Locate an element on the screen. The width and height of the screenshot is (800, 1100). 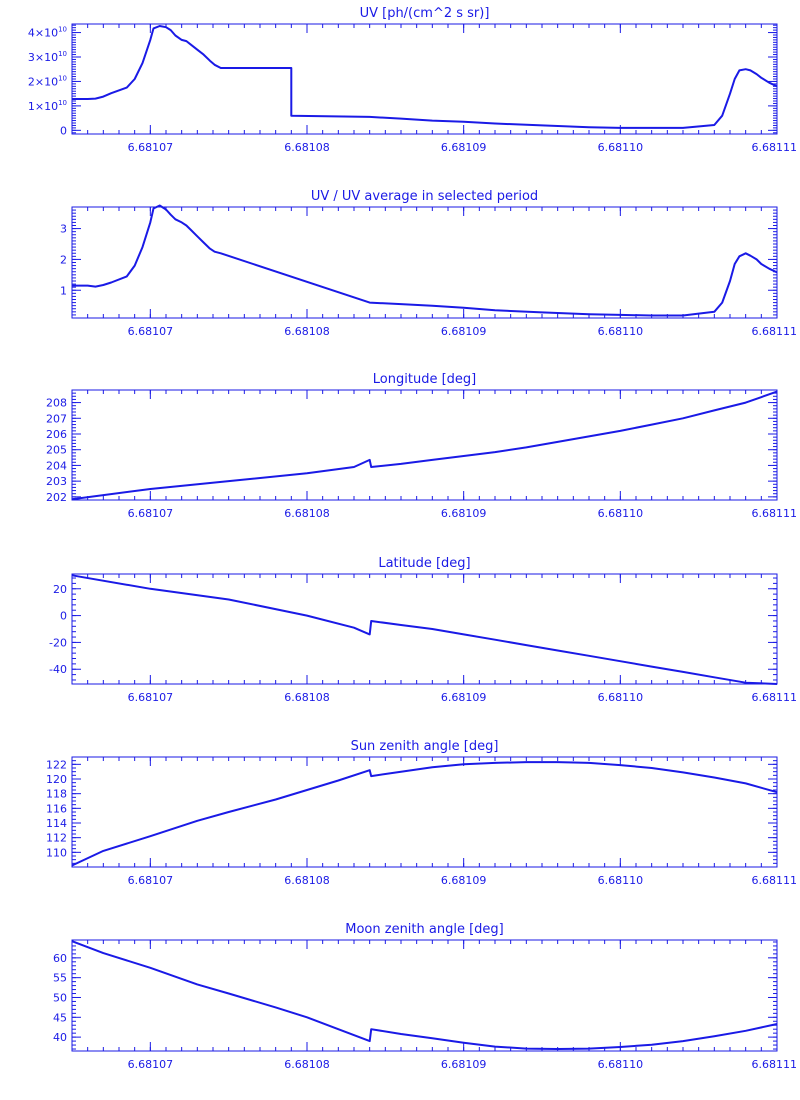
y-tick-label: 1 is located at coordinates (63, 290).